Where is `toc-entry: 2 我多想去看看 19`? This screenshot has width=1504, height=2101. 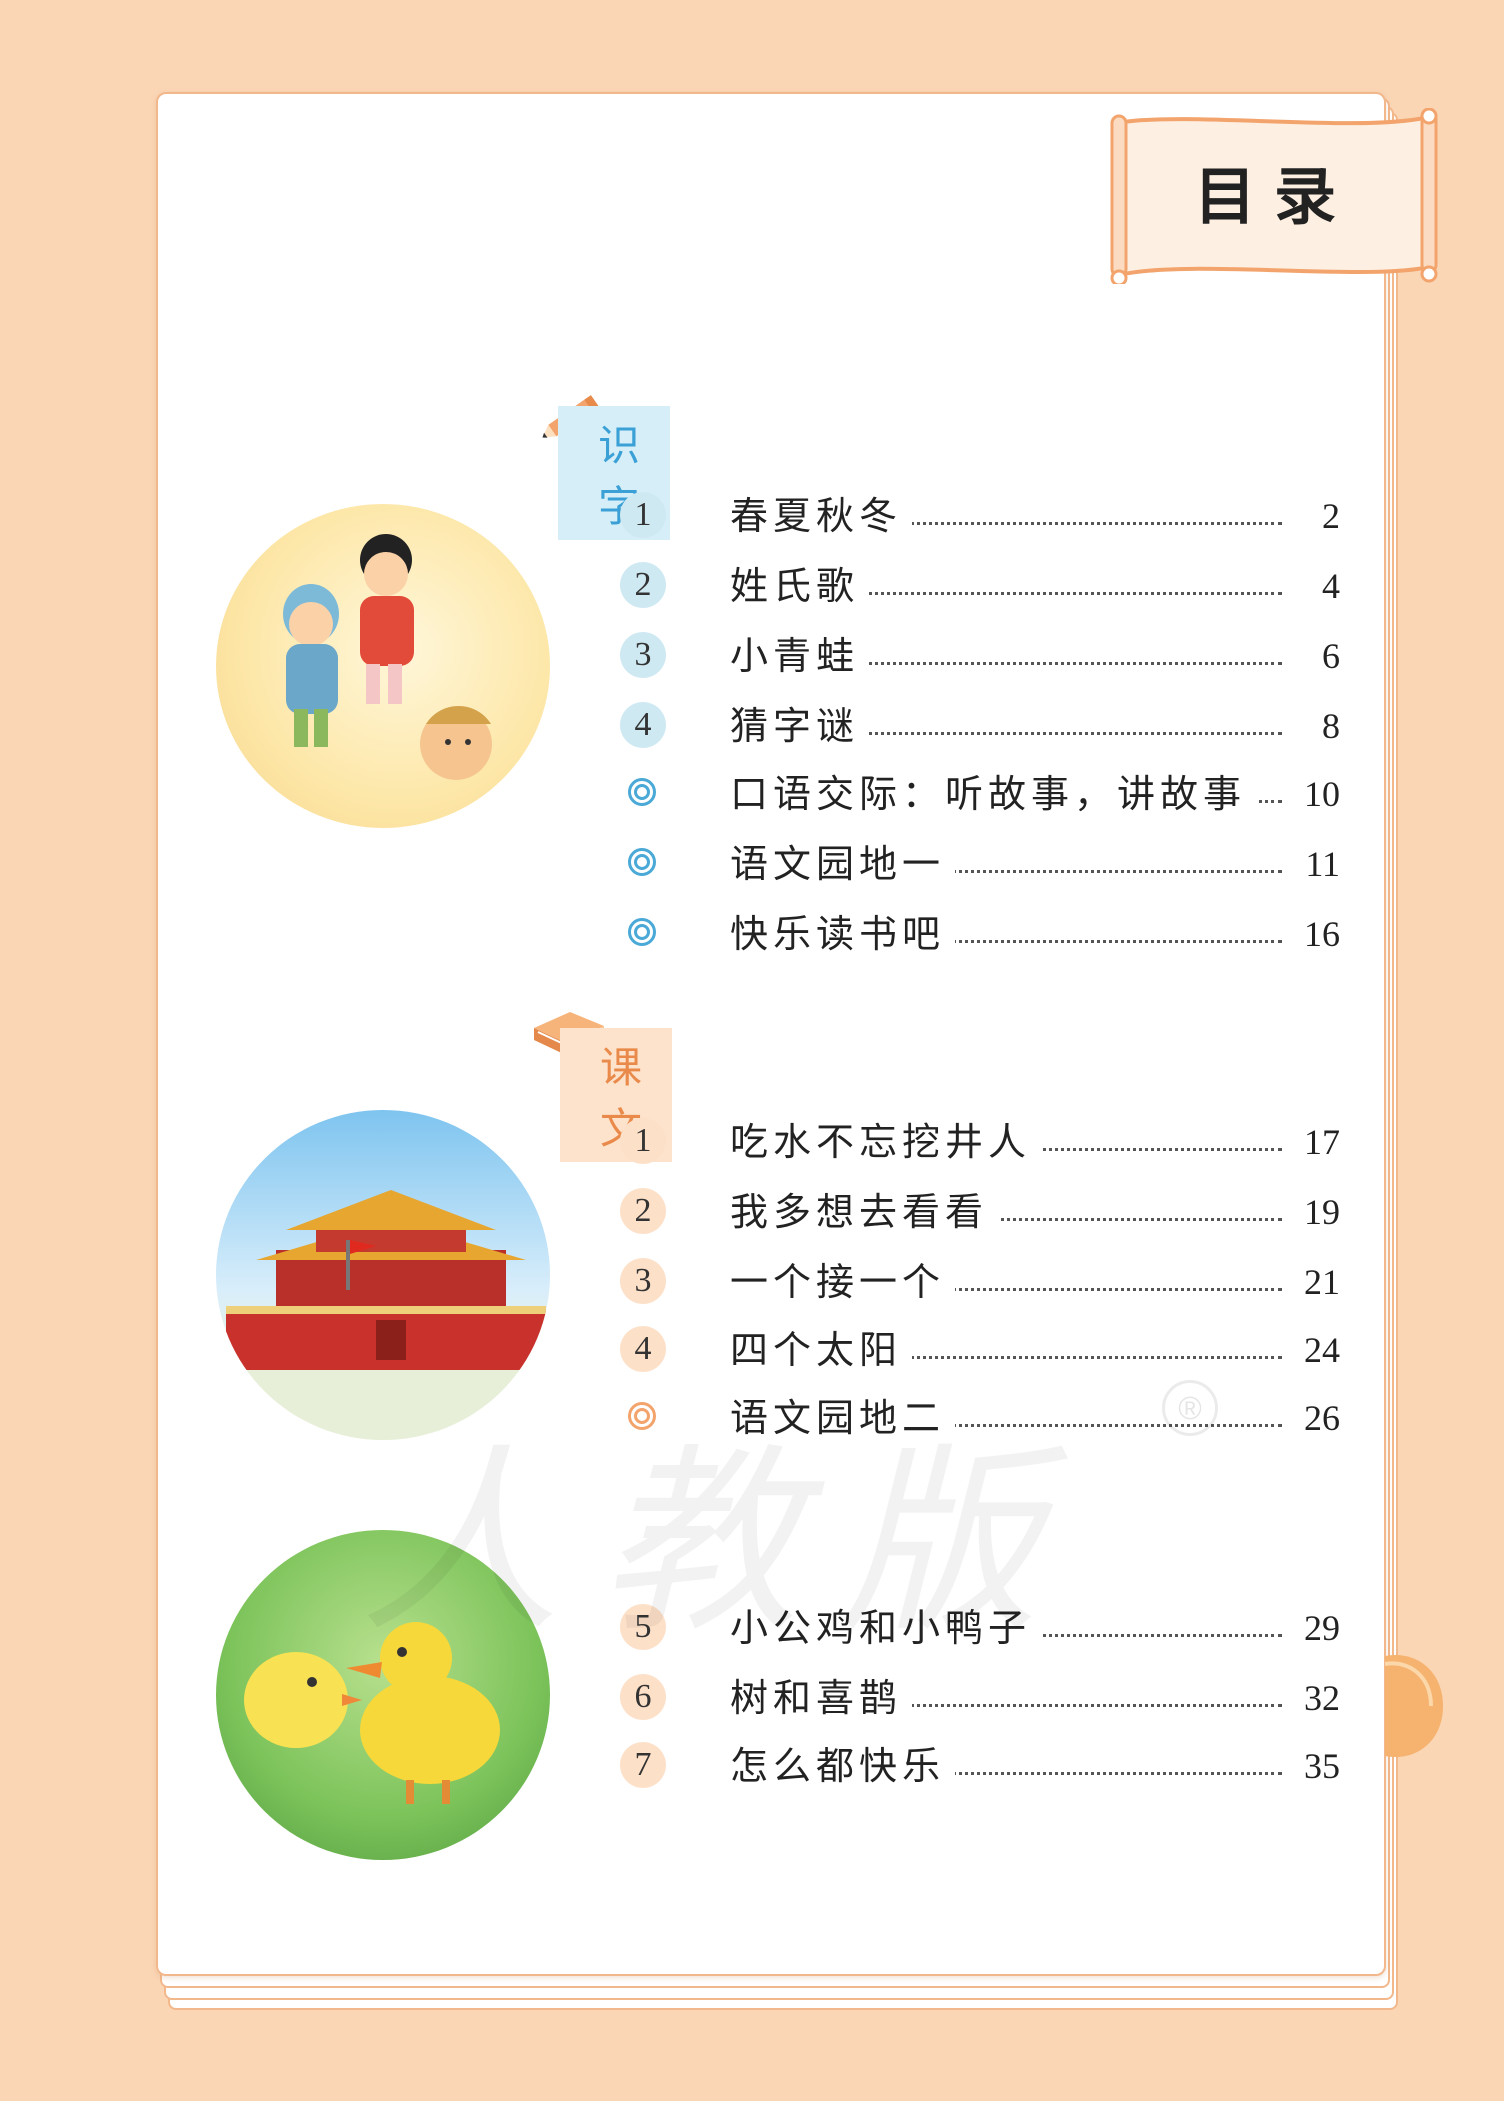
toc-entry: 2 我多想去看看 19 is located at coordinates (980, 1212).